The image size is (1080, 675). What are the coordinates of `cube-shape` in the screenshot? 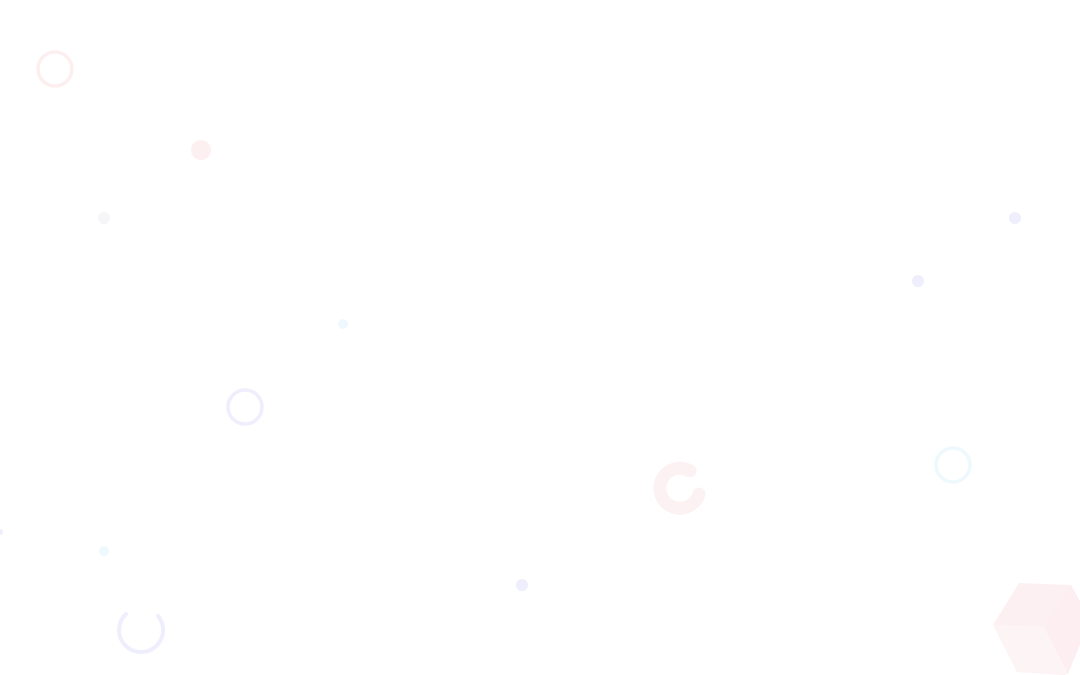 It's located at (1036, 629).